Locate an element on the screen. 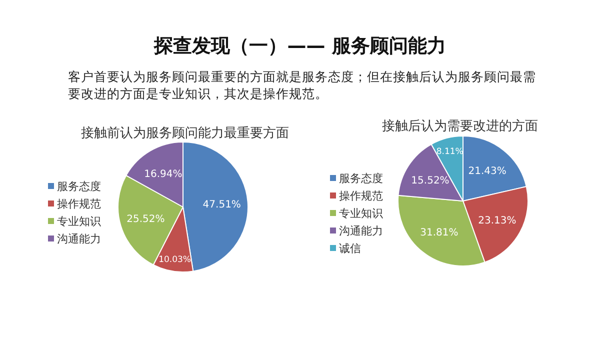 The height and width of the screenshot is (337, 600). data-label: 23.13% is located at coordinates (497, 220).